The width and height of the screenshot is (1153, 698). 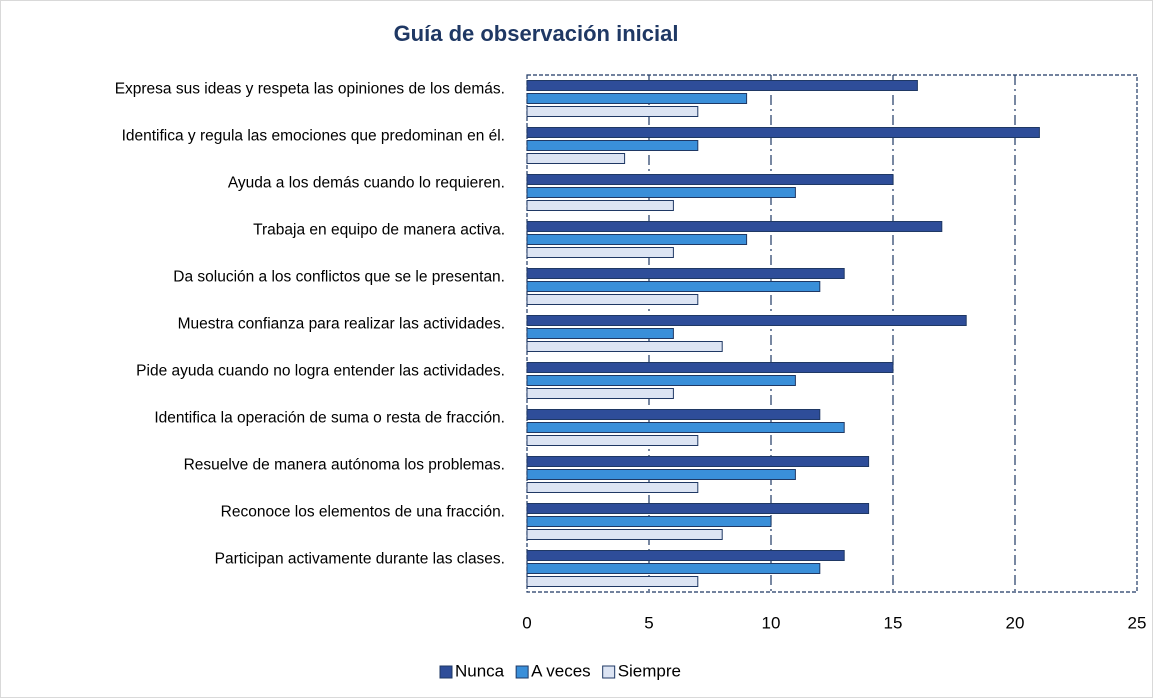 What do you see at coordinates (1137, 622) in the screenshot?
I see `x-tick-label: 25` at bounding box center [1137, 622].